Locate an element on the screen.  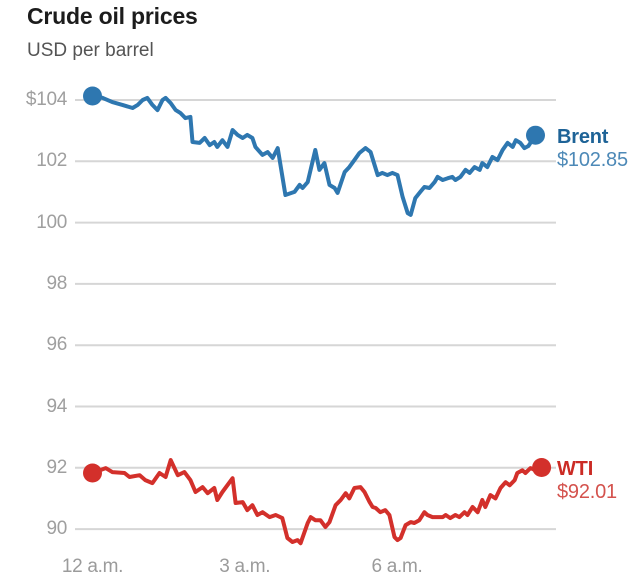
y-tick-label: 100 is located at coordinates (51, 222).